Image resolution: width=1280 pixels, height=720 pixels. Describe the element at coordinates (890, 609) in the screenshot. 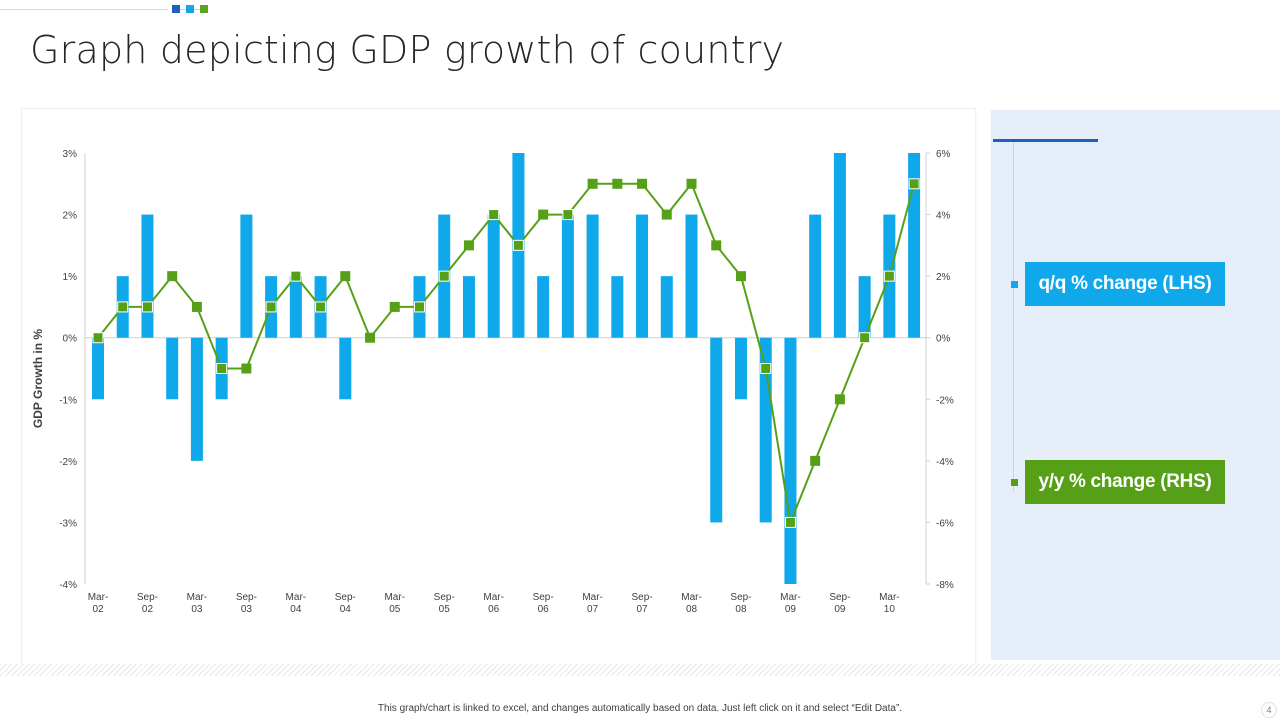

I see `x-tick-label: 10` at that location.